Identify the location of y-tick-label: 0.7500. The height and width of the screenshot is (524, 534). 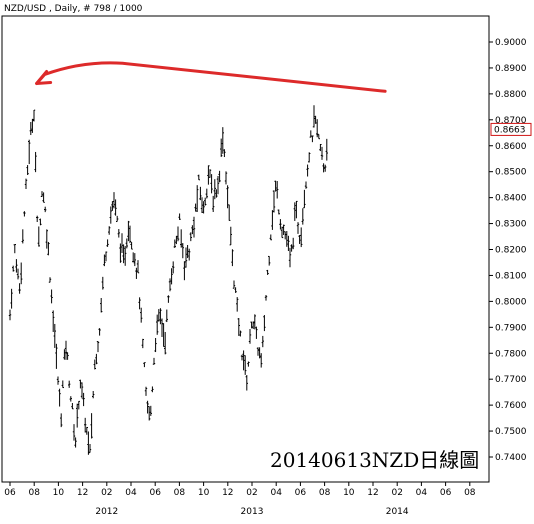
(511, 432).